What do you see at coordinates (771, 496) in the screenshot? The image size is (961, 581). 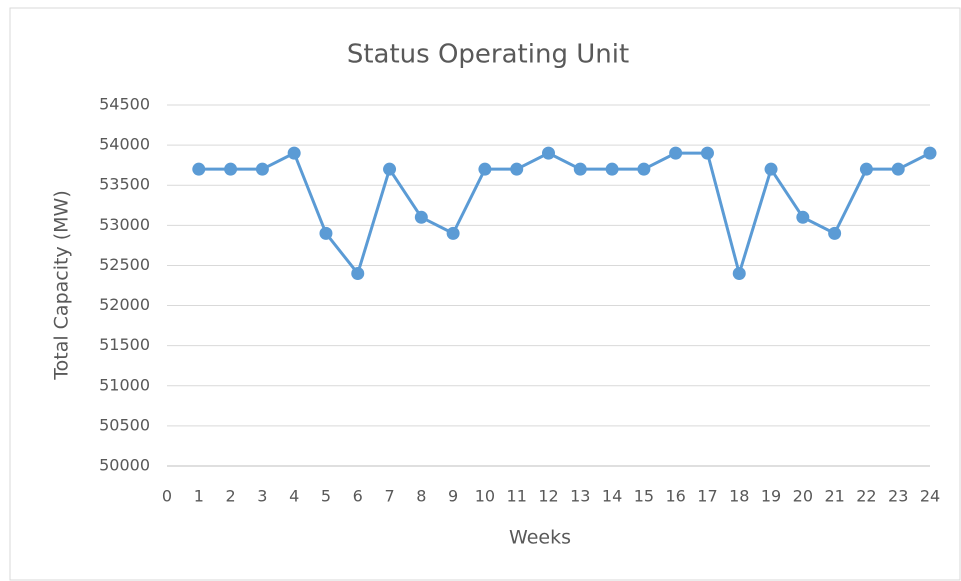 I see `x-tick-label: 19` at bounding box center [771, 496].